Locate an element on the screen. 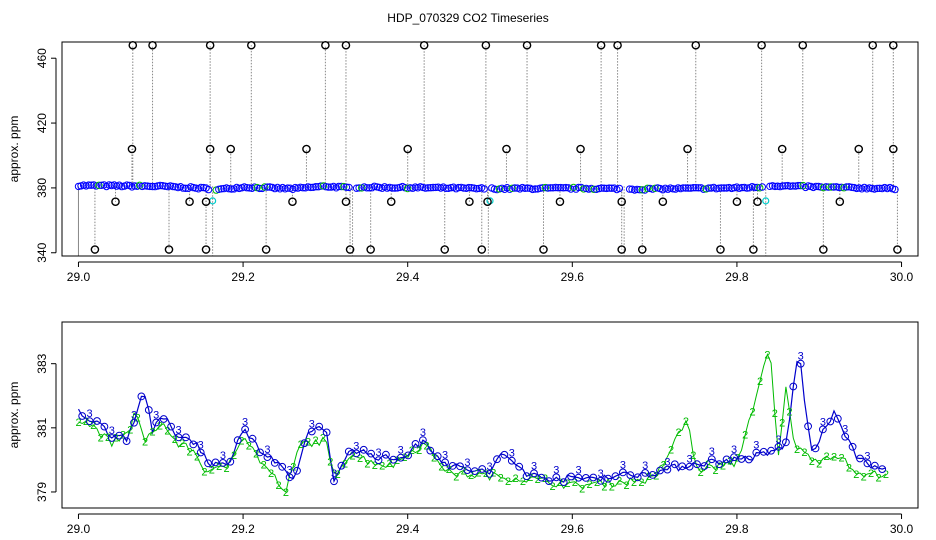 This screenshot has width=936, height=540. bottom-x-tick-label: 30.0 is located at coordinates (902, 529).